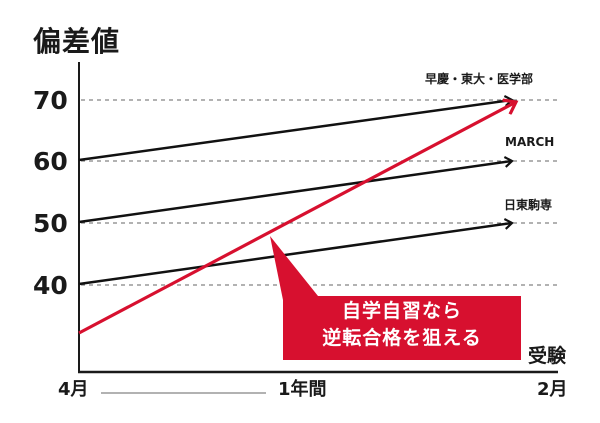 This screenshot has width=600, height=423. What do you see at coordinates (296, 190) in the screenshot?
I see `series-line-mid` at bounding box center [296, 190].